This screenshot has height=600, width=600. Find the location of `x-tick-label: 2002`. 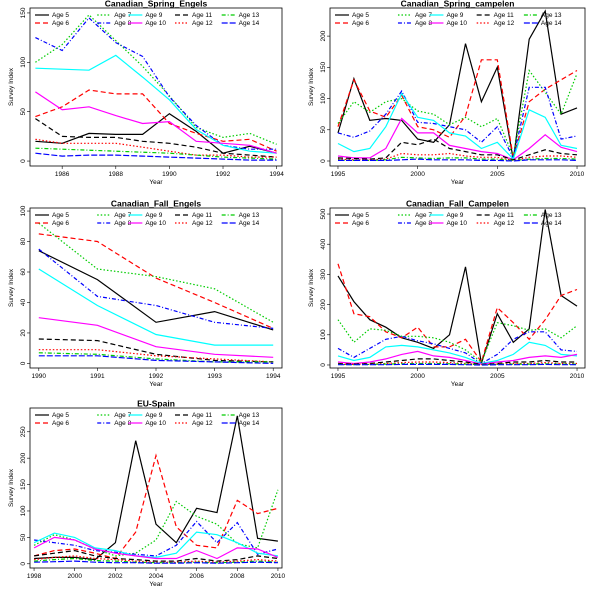

x-tick-label: 2002 is located at coordinates (115, 576).